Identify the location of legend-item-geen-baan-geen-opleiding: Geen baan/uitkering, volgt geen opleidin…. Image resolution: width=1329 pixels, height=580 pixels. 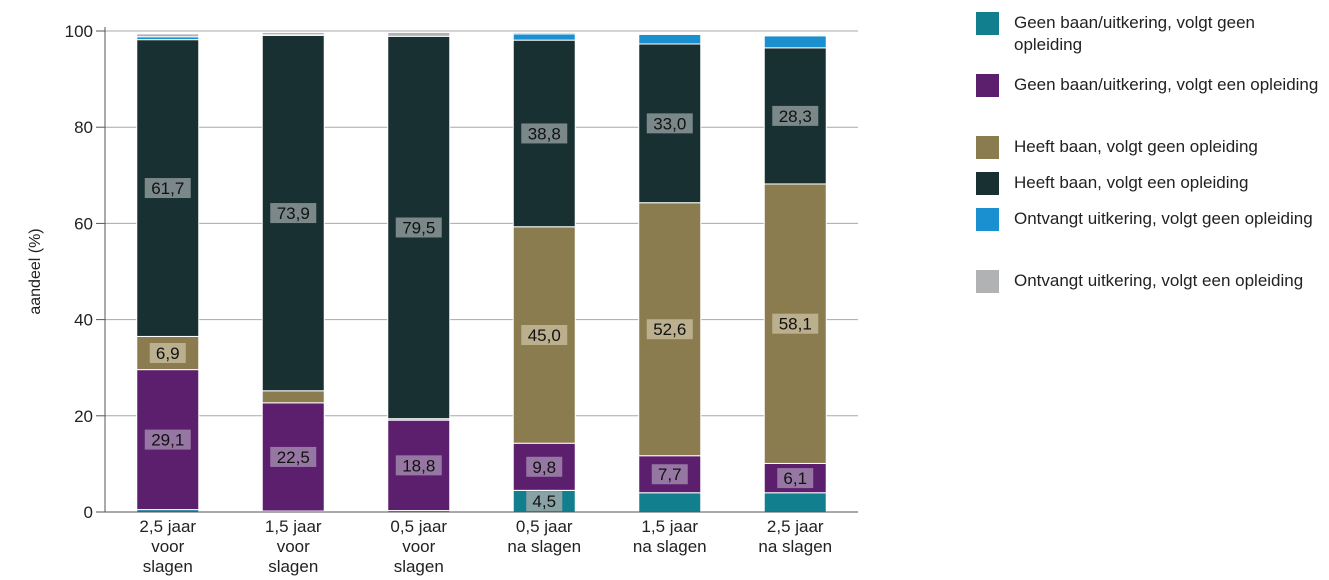
(1151, 43).